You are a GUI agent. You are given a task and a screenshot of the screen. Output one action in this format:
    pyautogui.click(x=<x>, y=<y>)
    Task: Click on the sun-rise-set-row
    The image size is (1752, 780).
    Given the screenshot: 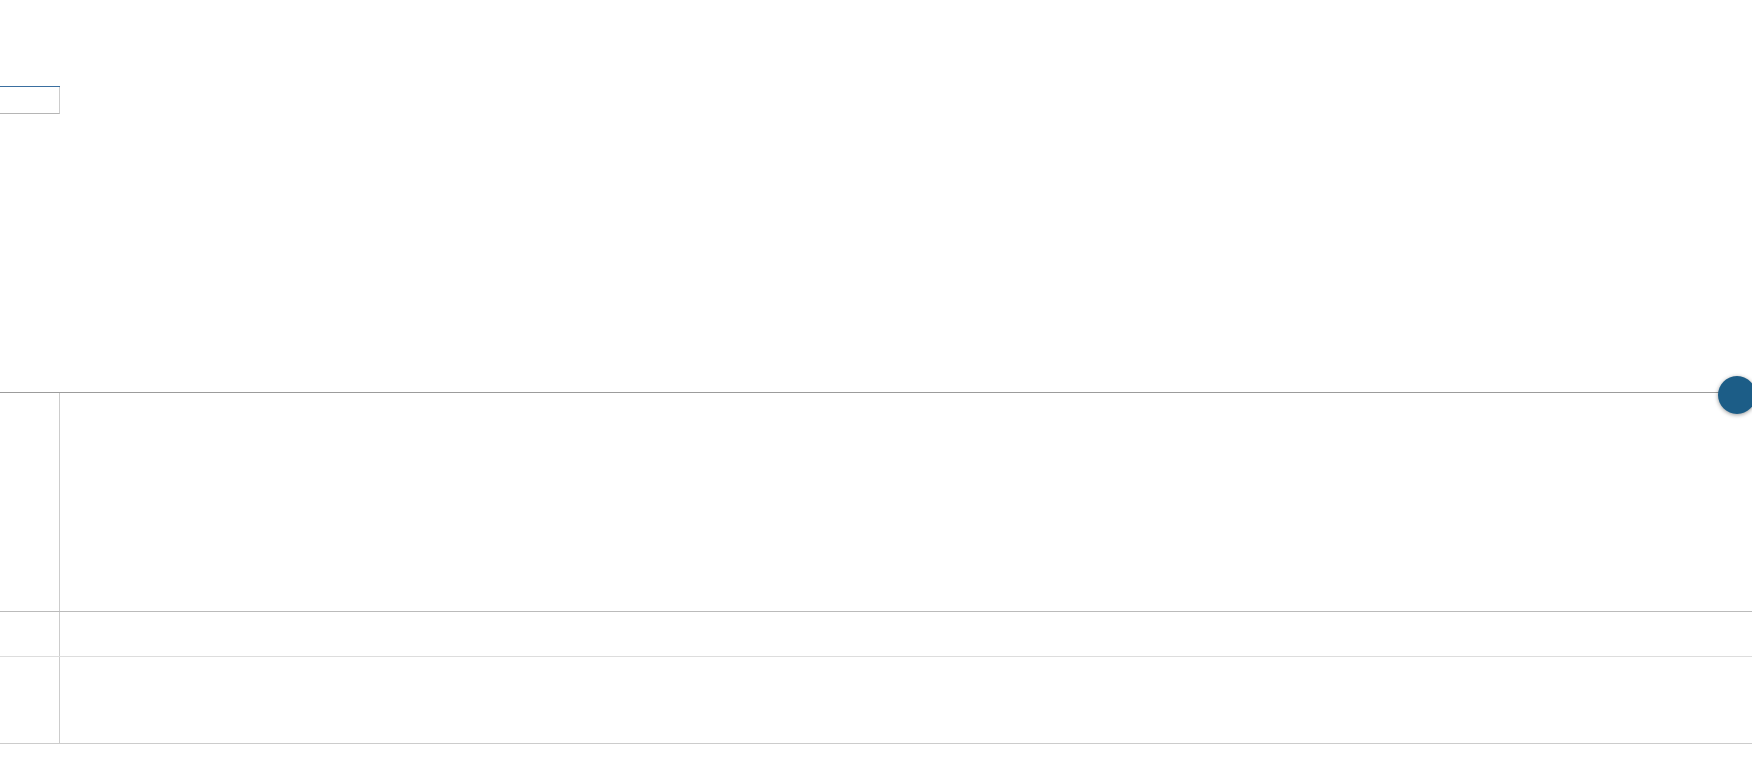 What is the action you would take?
    pyautogui.click(x=876, y=633)
    